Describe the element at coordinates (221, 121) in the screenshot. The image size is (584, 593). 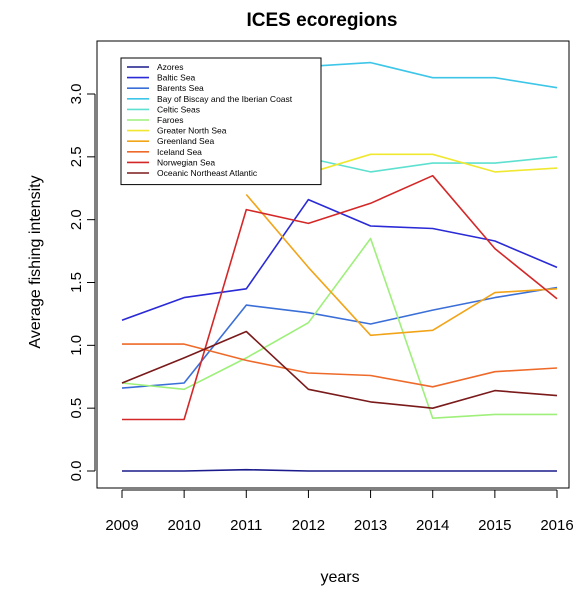
I see `legend-box` at that location.